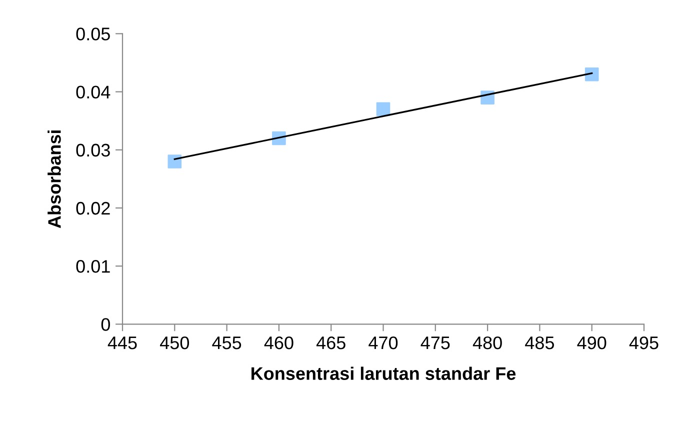 This screenshot has width=700, height=421. I want to click on x-tick-label: 460, so click(279, 343).